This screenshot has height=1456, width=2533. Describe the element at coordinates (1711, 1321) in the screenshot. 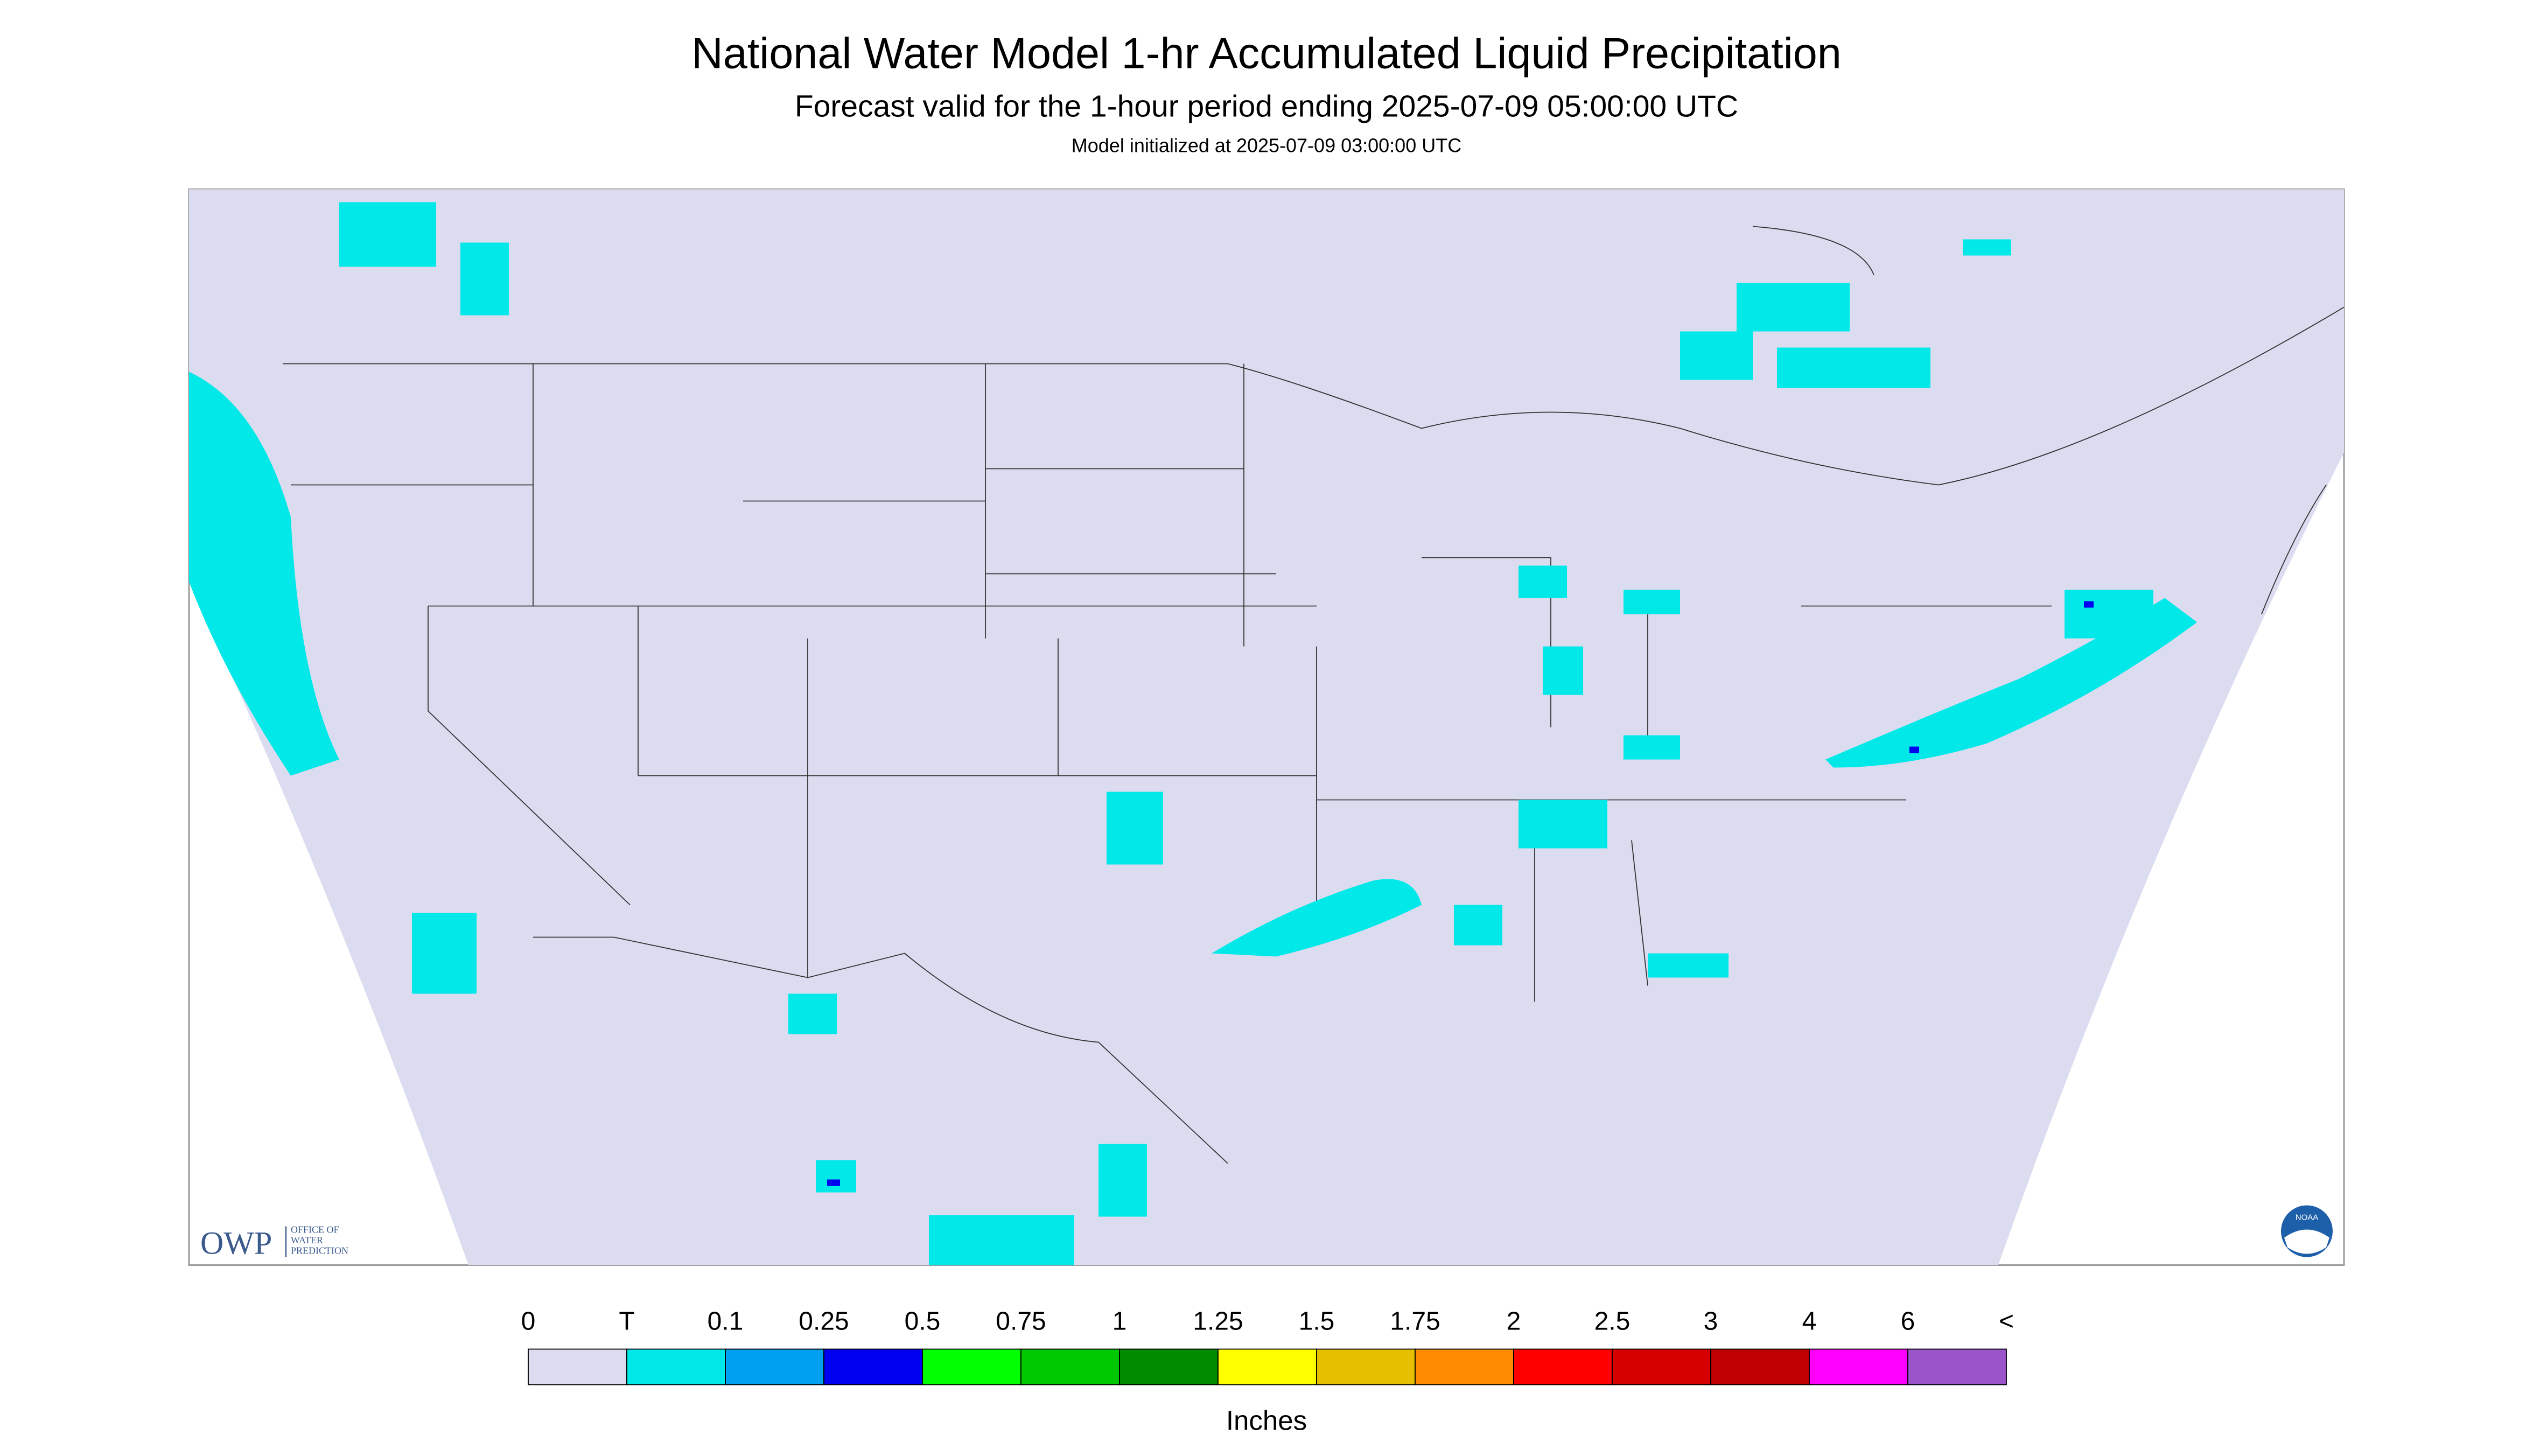

I see `colorbar-label: 3` at that location.